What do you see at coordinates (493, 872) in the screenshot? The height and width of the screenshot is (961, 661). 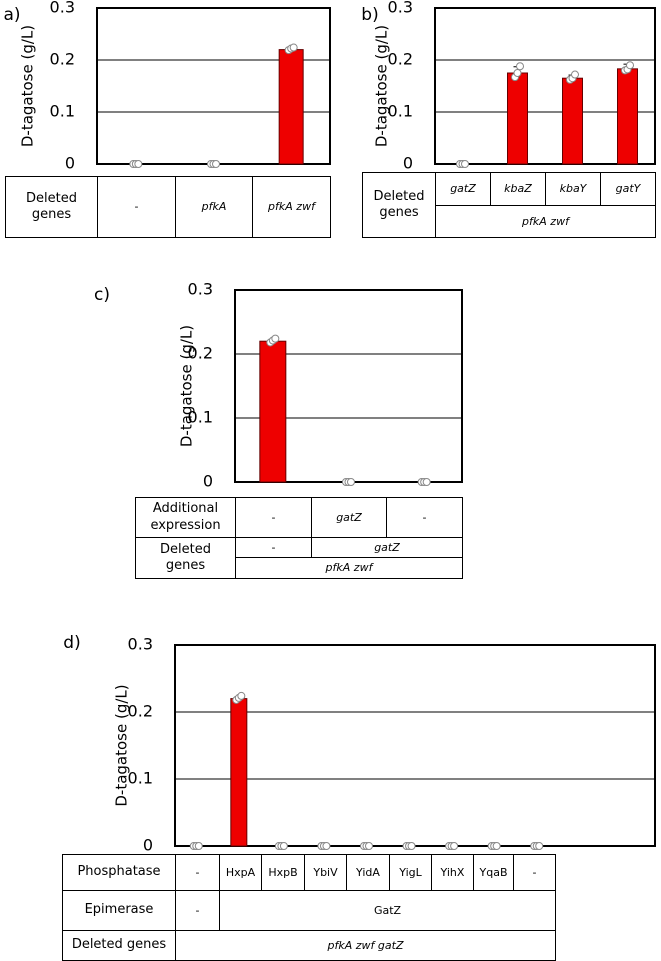 I see `table-cell: YqaB` at bounding box center [493, 872].